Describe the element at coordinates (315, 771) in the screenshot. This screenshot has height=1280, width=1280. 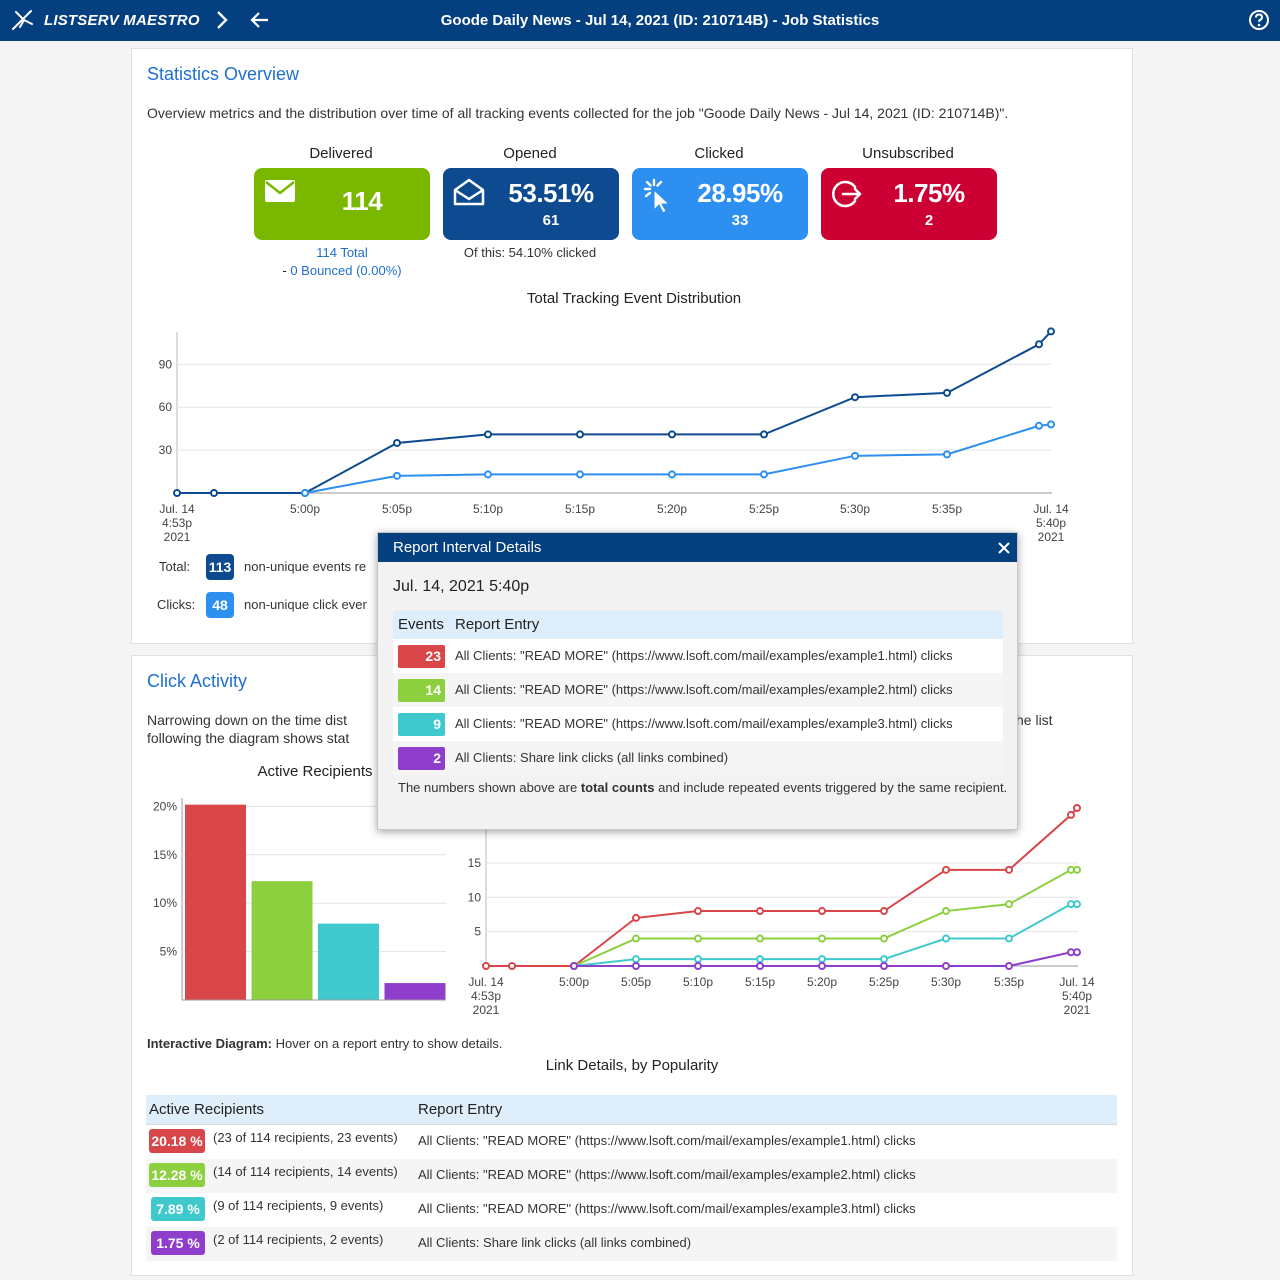
I see `active-recipients-chart-title: Active Recipients` at that location.